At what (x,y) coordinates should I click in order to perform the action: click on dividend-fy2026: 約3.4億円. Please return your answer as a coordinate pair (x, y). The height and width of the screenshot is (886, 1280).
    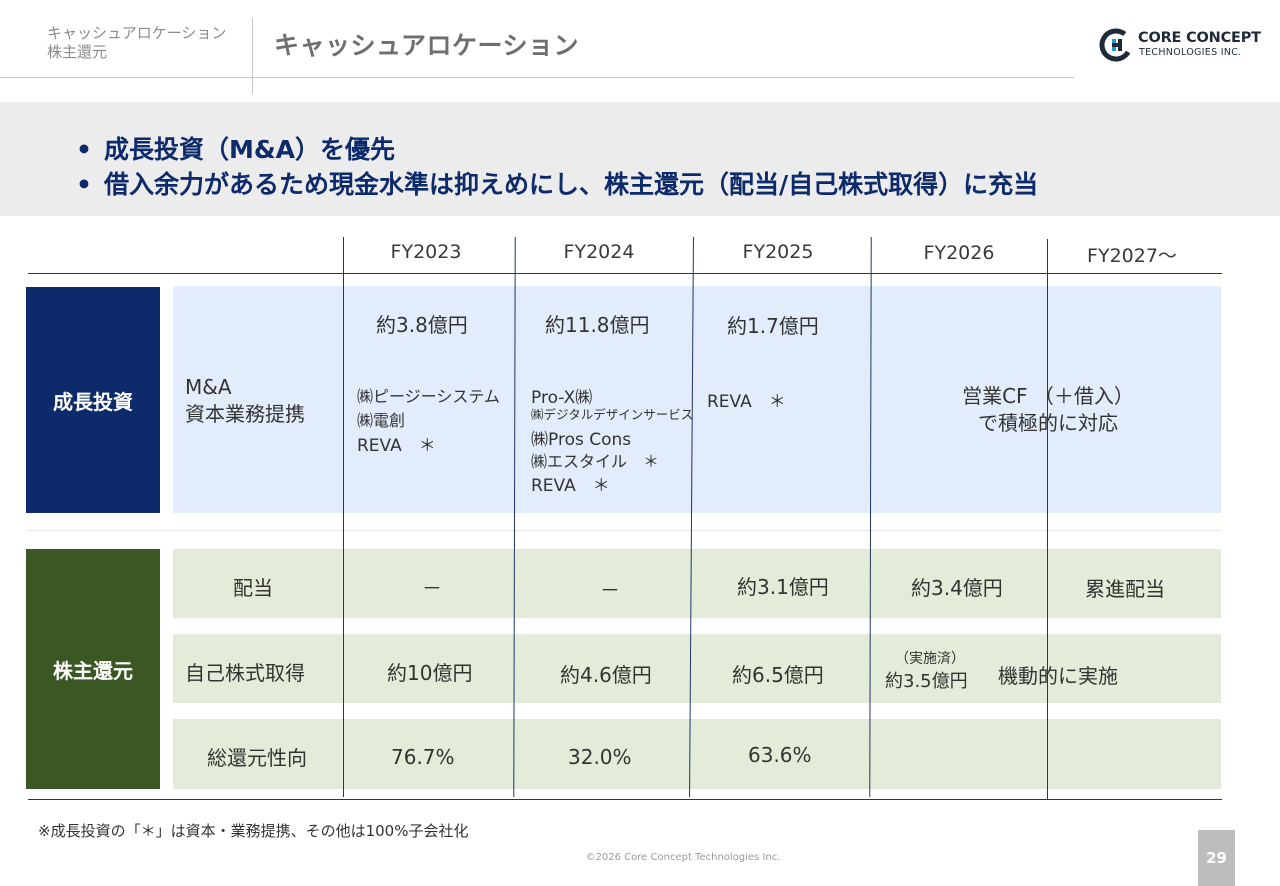
    Looking at the image, I should click on (957, 588).